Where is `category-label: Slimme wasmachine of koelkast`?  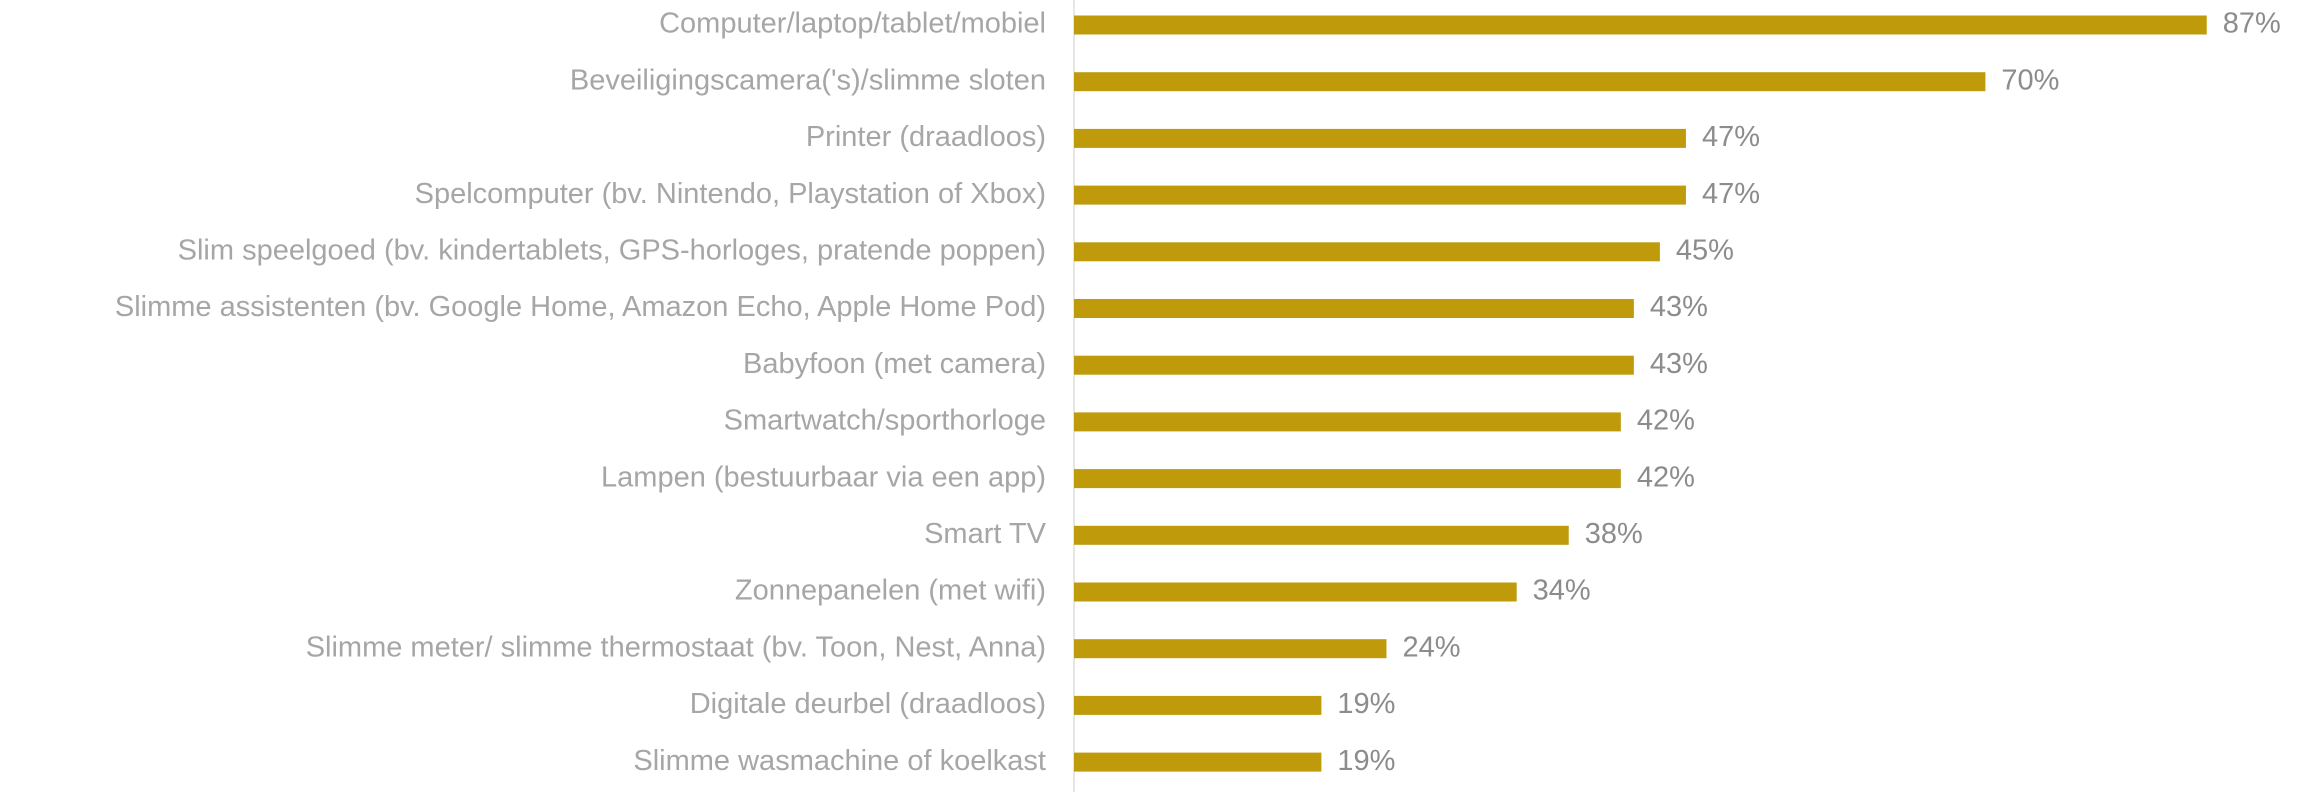 category-label: Slimme wasmachine of koelkast is located at coordinates (839, 761).